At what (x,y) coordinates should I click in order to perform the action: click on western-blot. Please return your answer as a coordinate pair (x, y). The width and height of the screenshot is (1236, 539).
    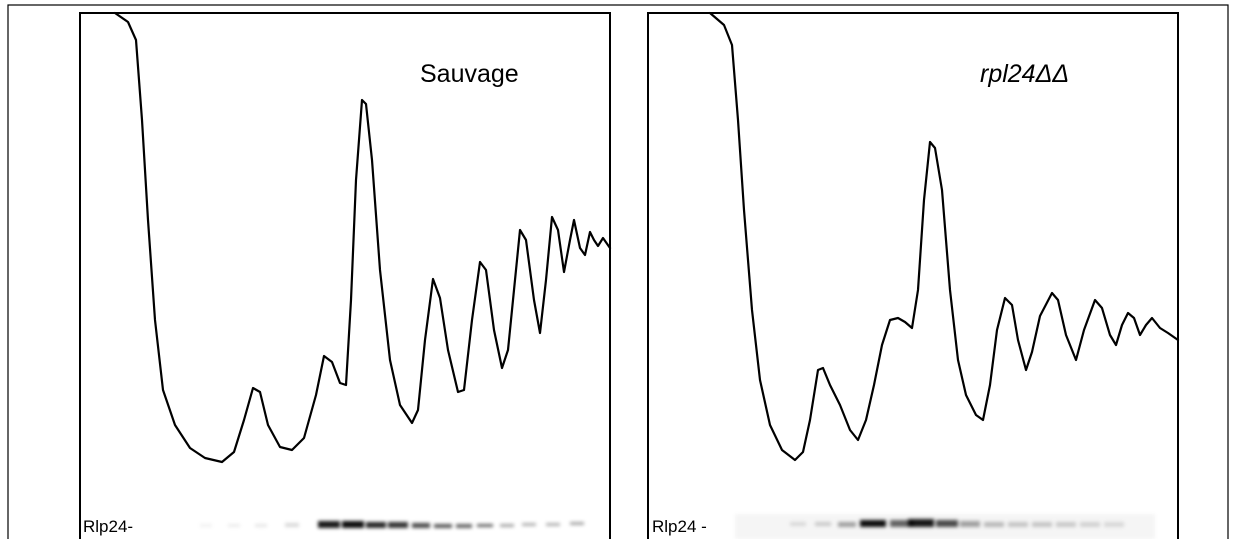
    Looking at the image, I should click on (677, 526).